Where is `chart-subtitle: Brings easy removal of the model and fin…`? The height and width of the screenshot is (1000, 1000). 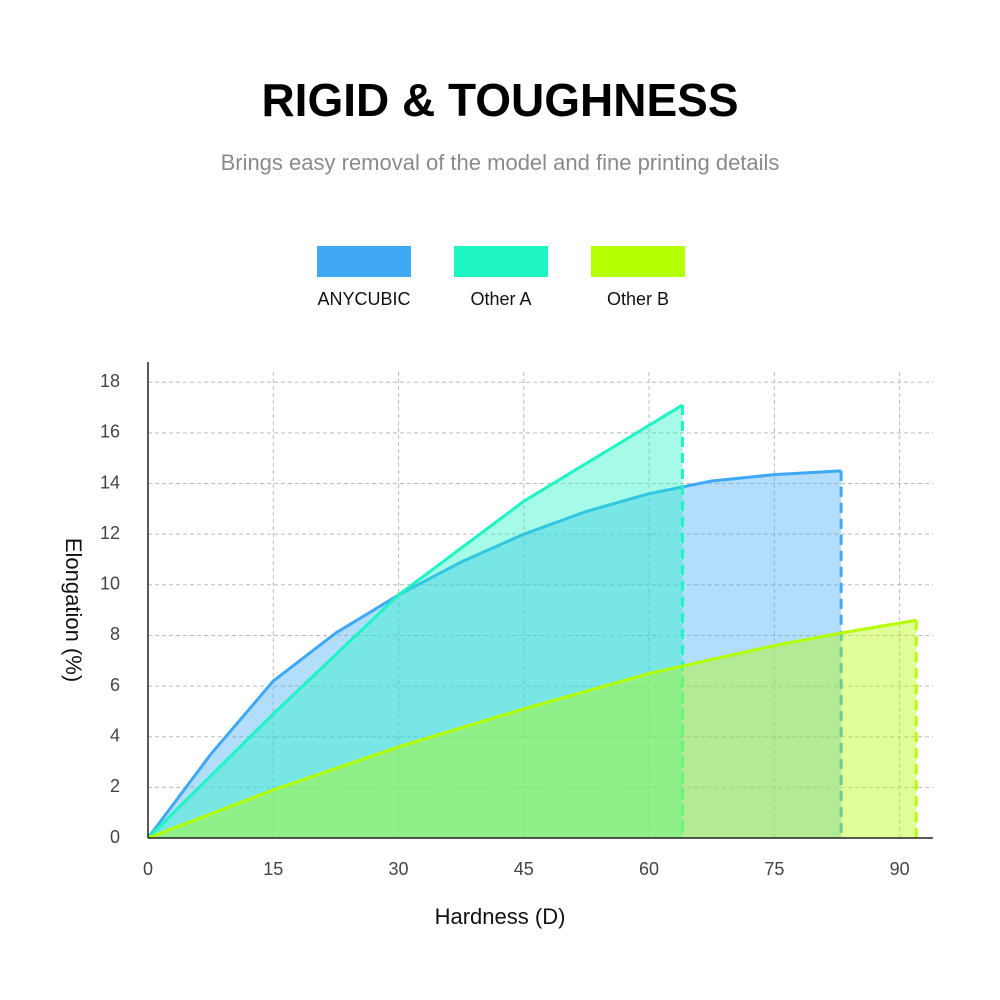
chart-subtitle: Brings easy removal of the model and fin… is located at coordinates (500, 162).